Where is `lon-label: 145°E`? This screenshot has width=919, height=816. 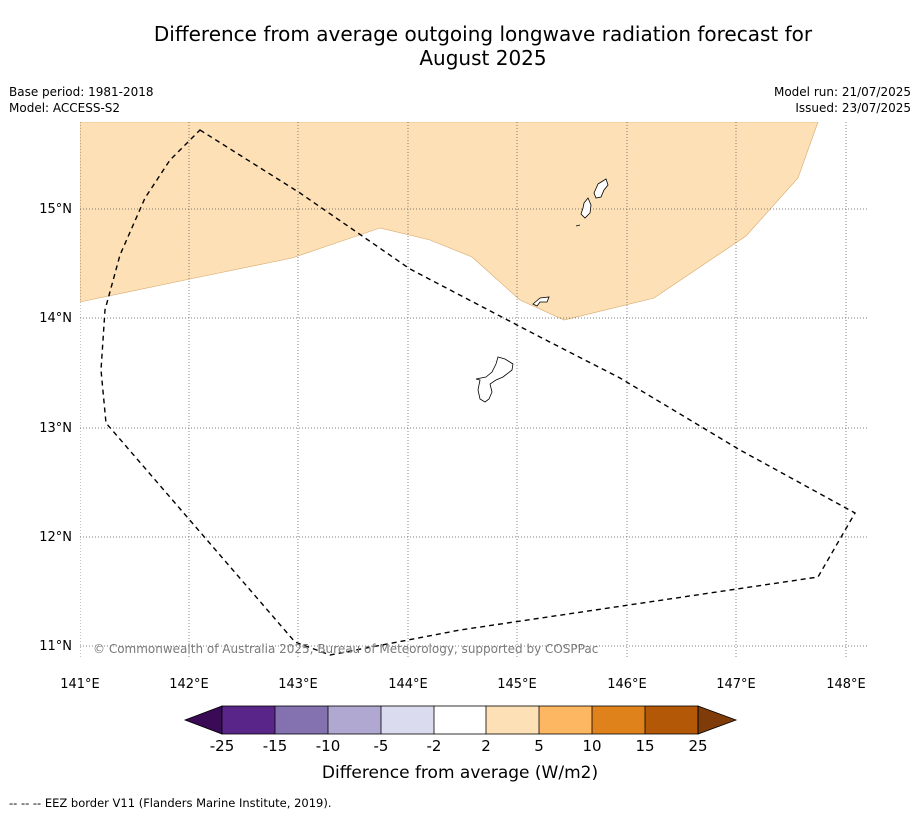
lon-label: 145°E is located at coordinates (517, 684).